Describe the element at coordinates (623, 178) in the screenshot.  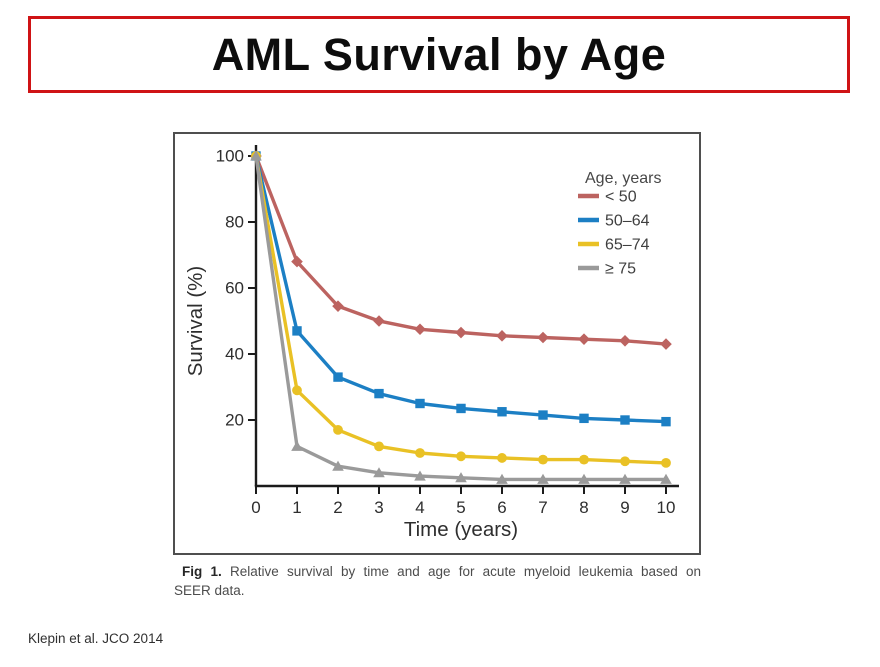
I see `legend-title: Age, years` at that location.